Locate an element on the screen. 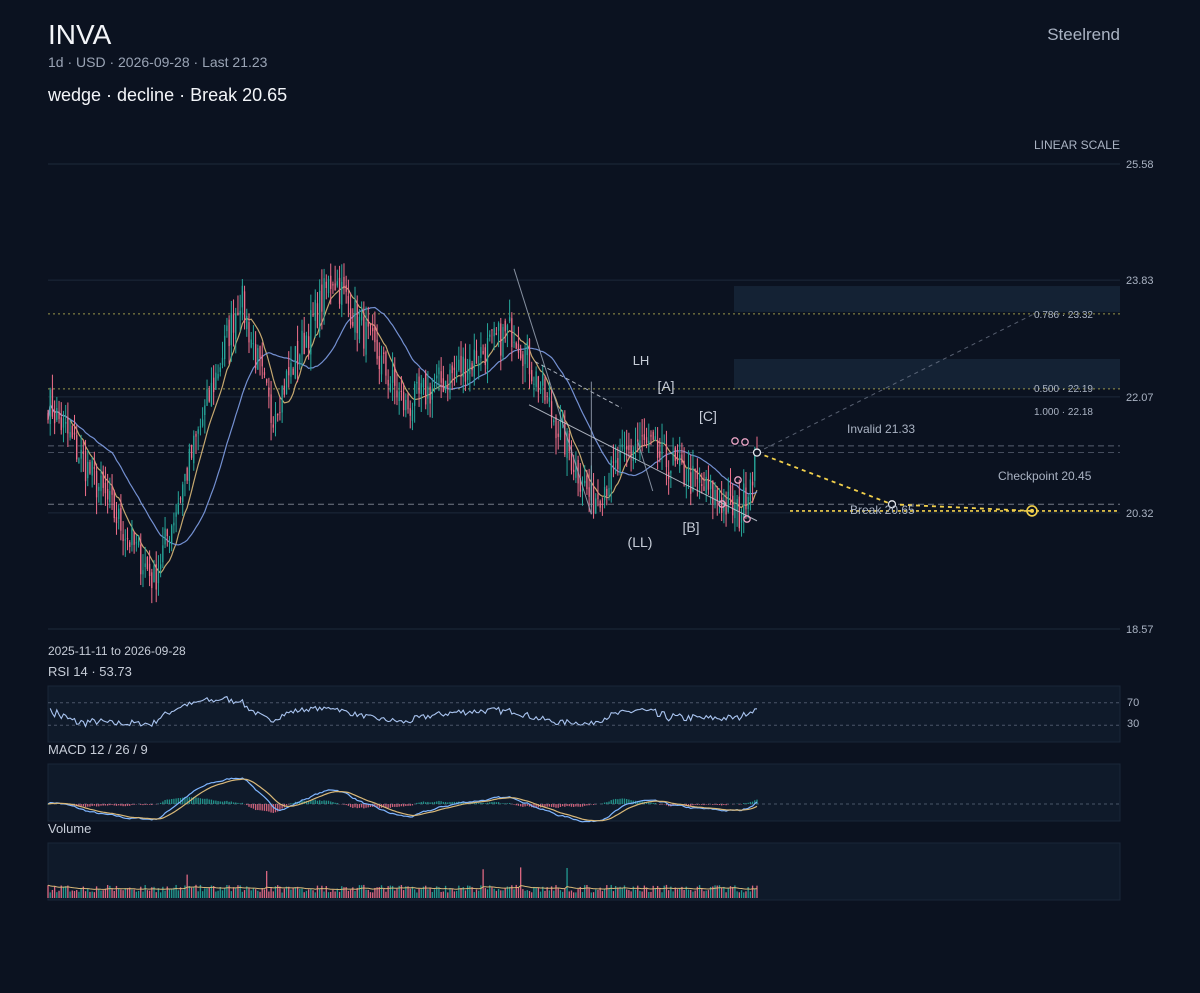  key-levels is located at coordinates (584, 475).